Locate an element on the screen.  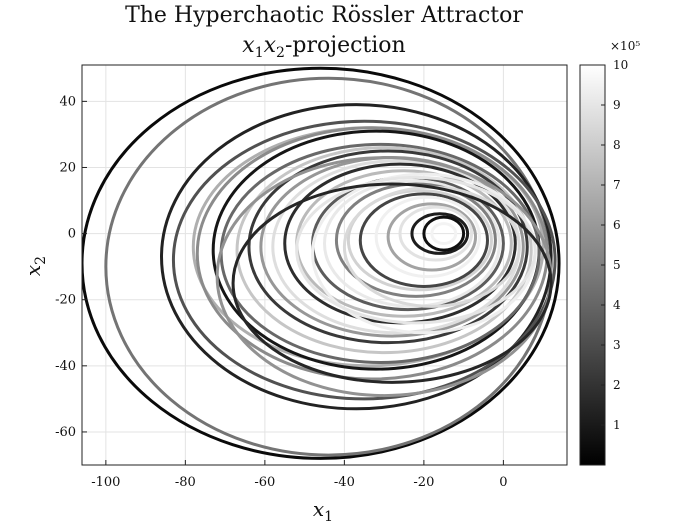
y-tick-label: 40 is located at coordinates (67, 101).